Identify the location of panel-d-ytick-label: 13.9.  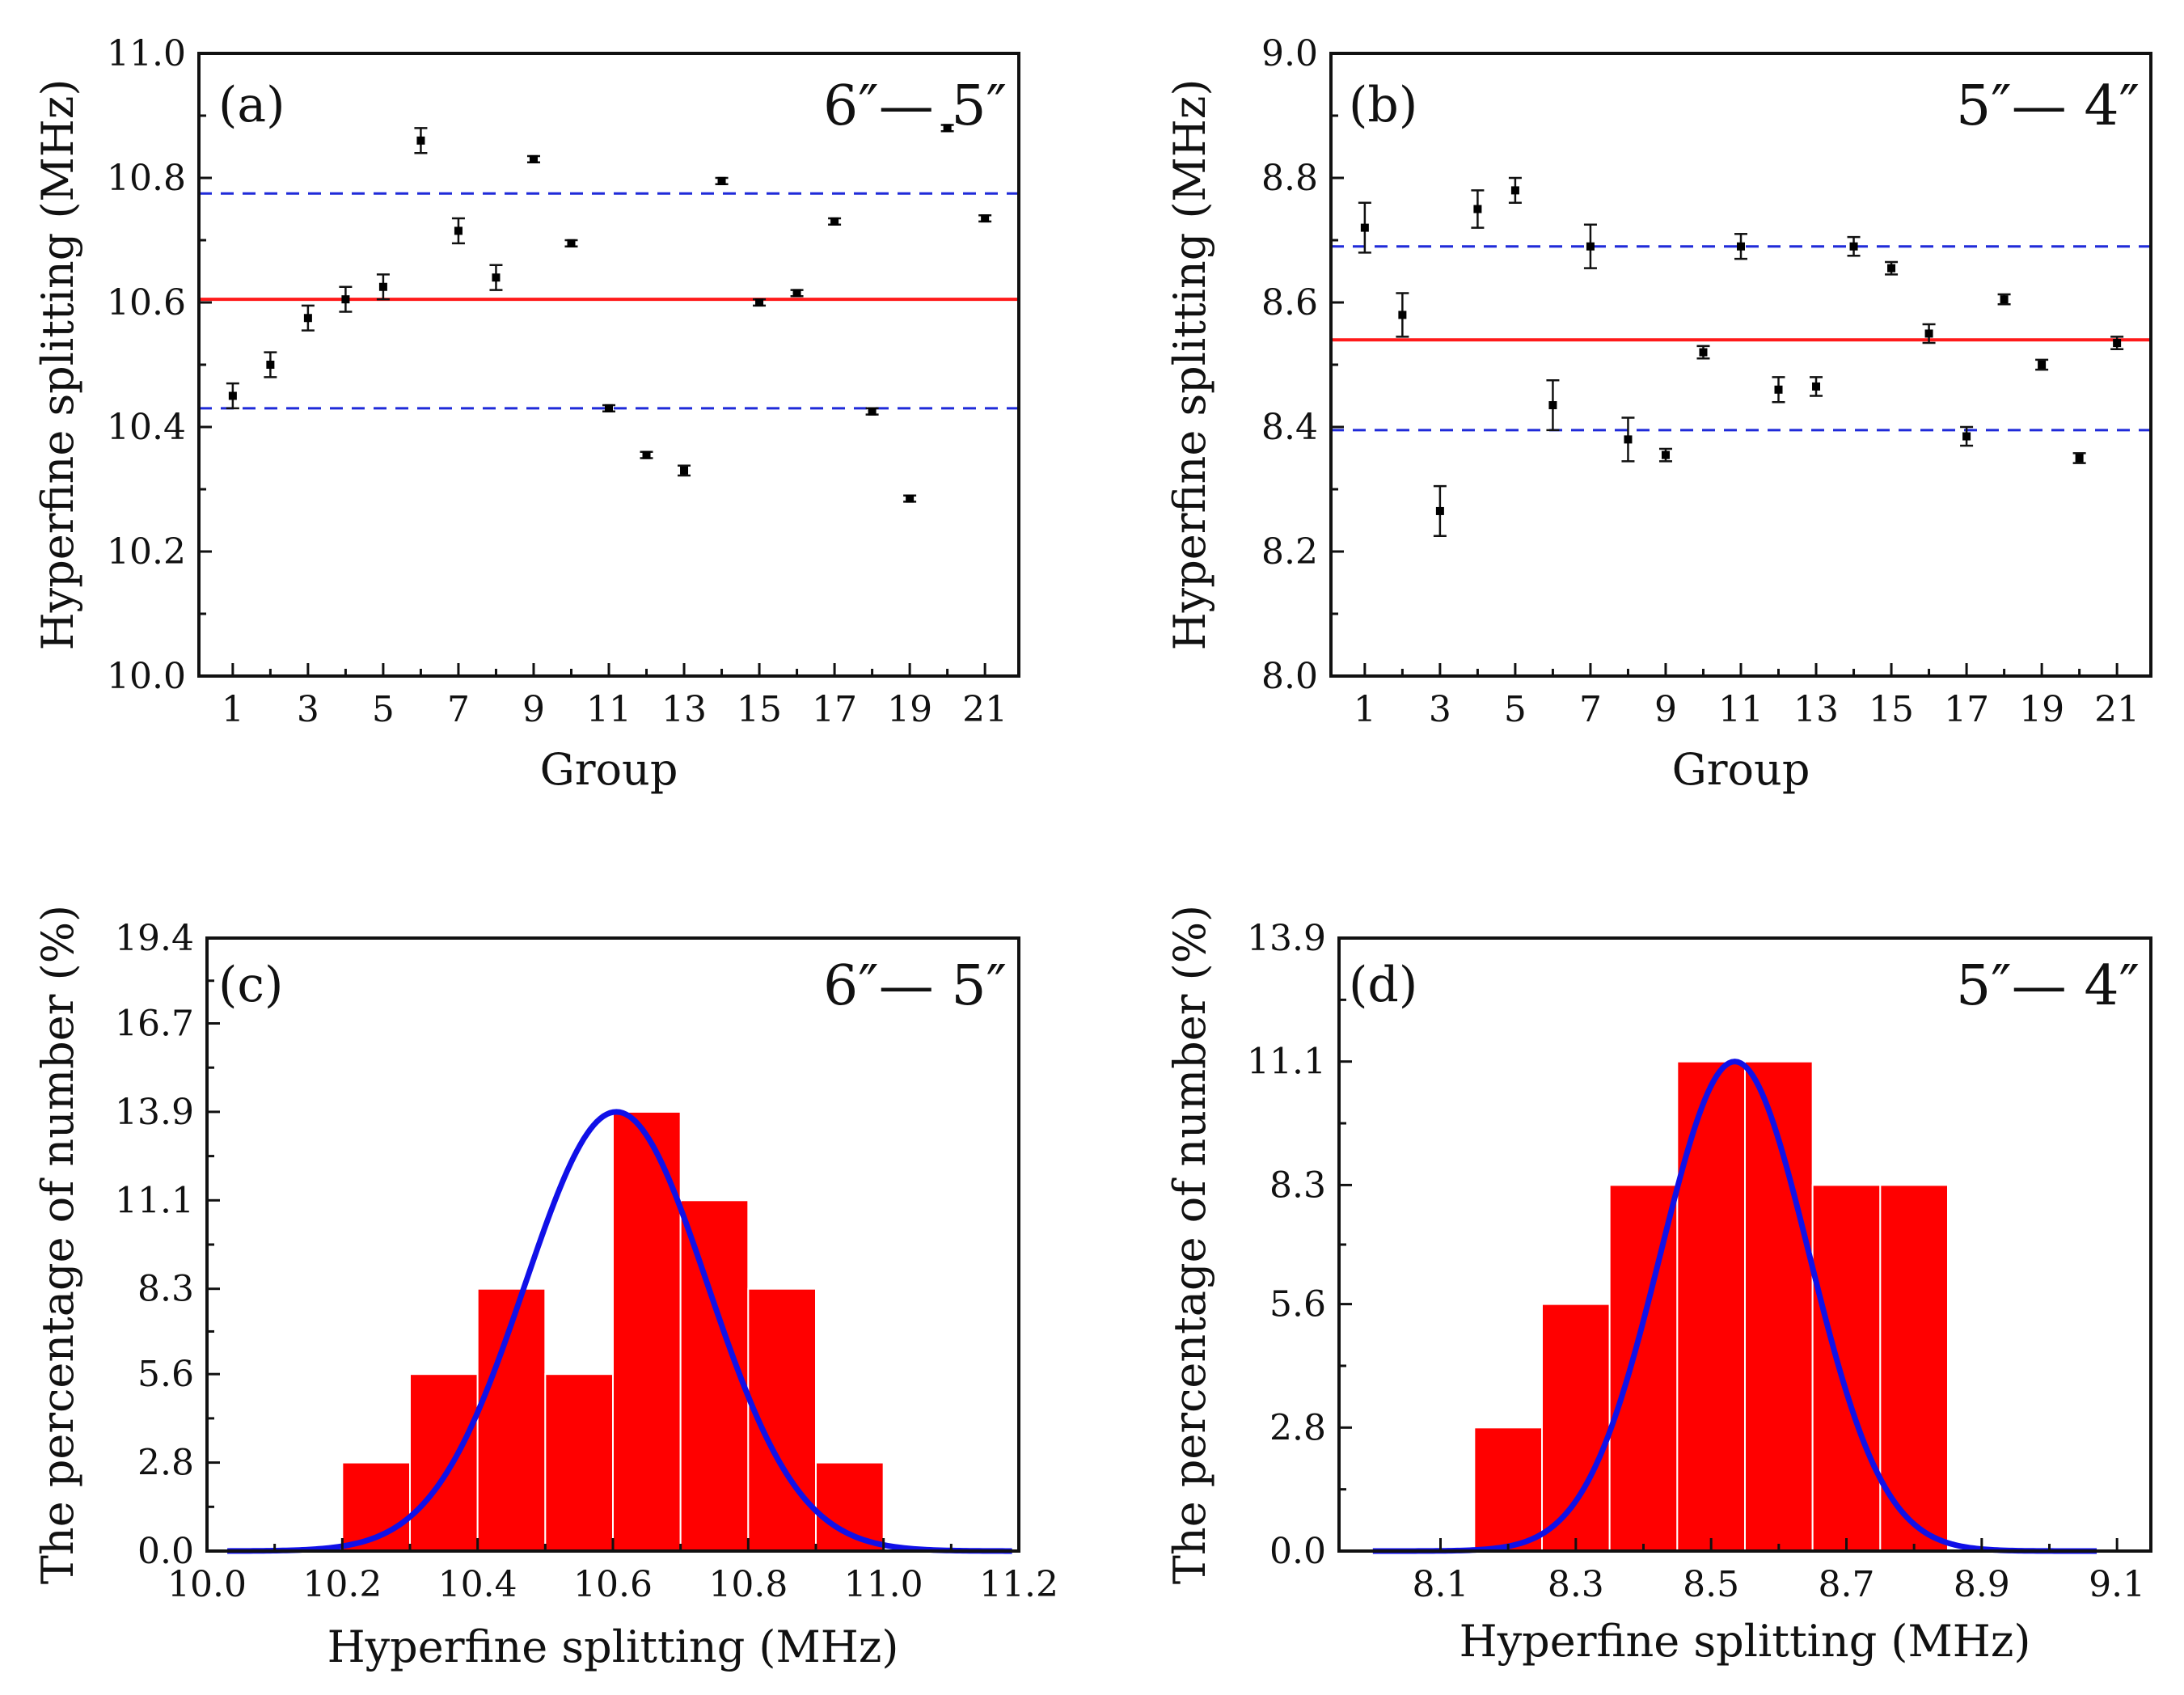
(1286, 939).